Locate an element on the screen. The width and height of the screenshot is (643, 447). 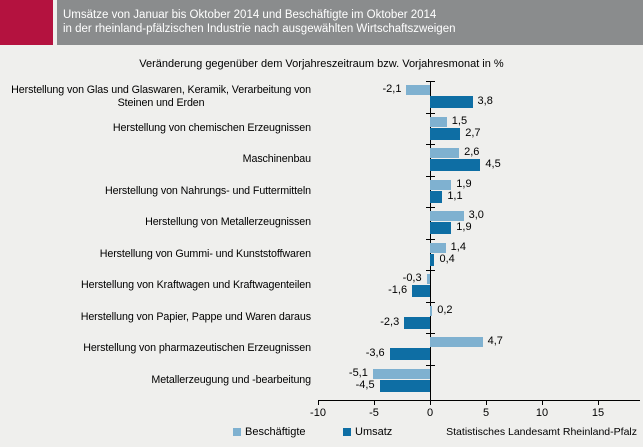
category-label-row: Herstellung von Metallerzeugnissen is located at coordinates (155, 223).